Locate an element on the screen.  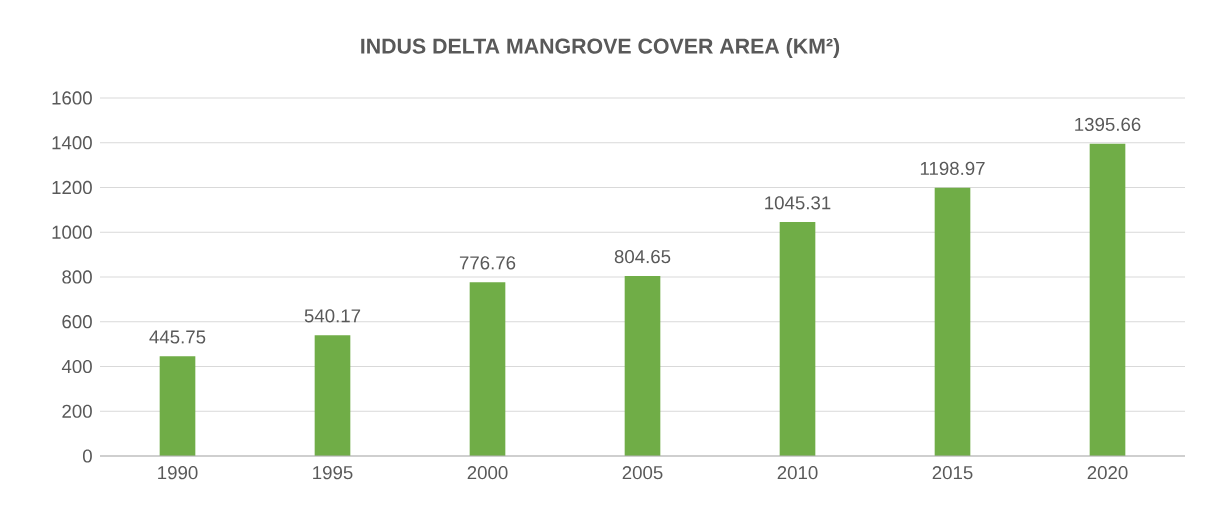
y-tick-label: 800 is located at coordinates (77, 277).